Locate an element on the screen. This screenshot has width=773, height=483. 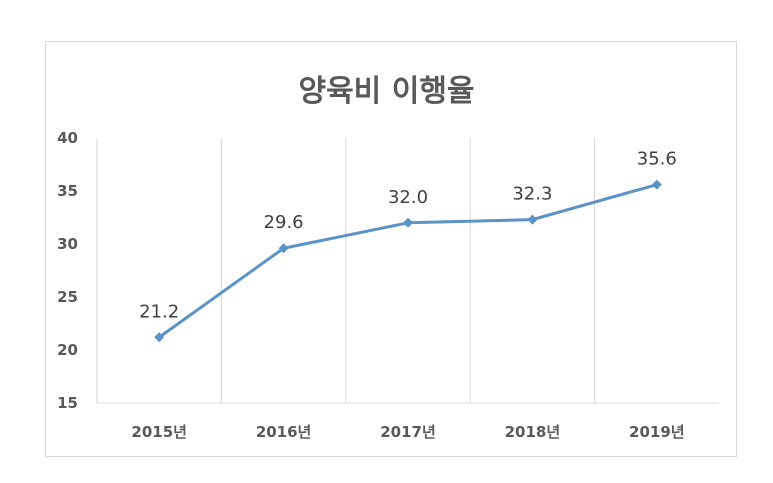
x-tick-labels: 2015년 2016년 2017년 2018년 2019년 is located at coordinates (407, 432).